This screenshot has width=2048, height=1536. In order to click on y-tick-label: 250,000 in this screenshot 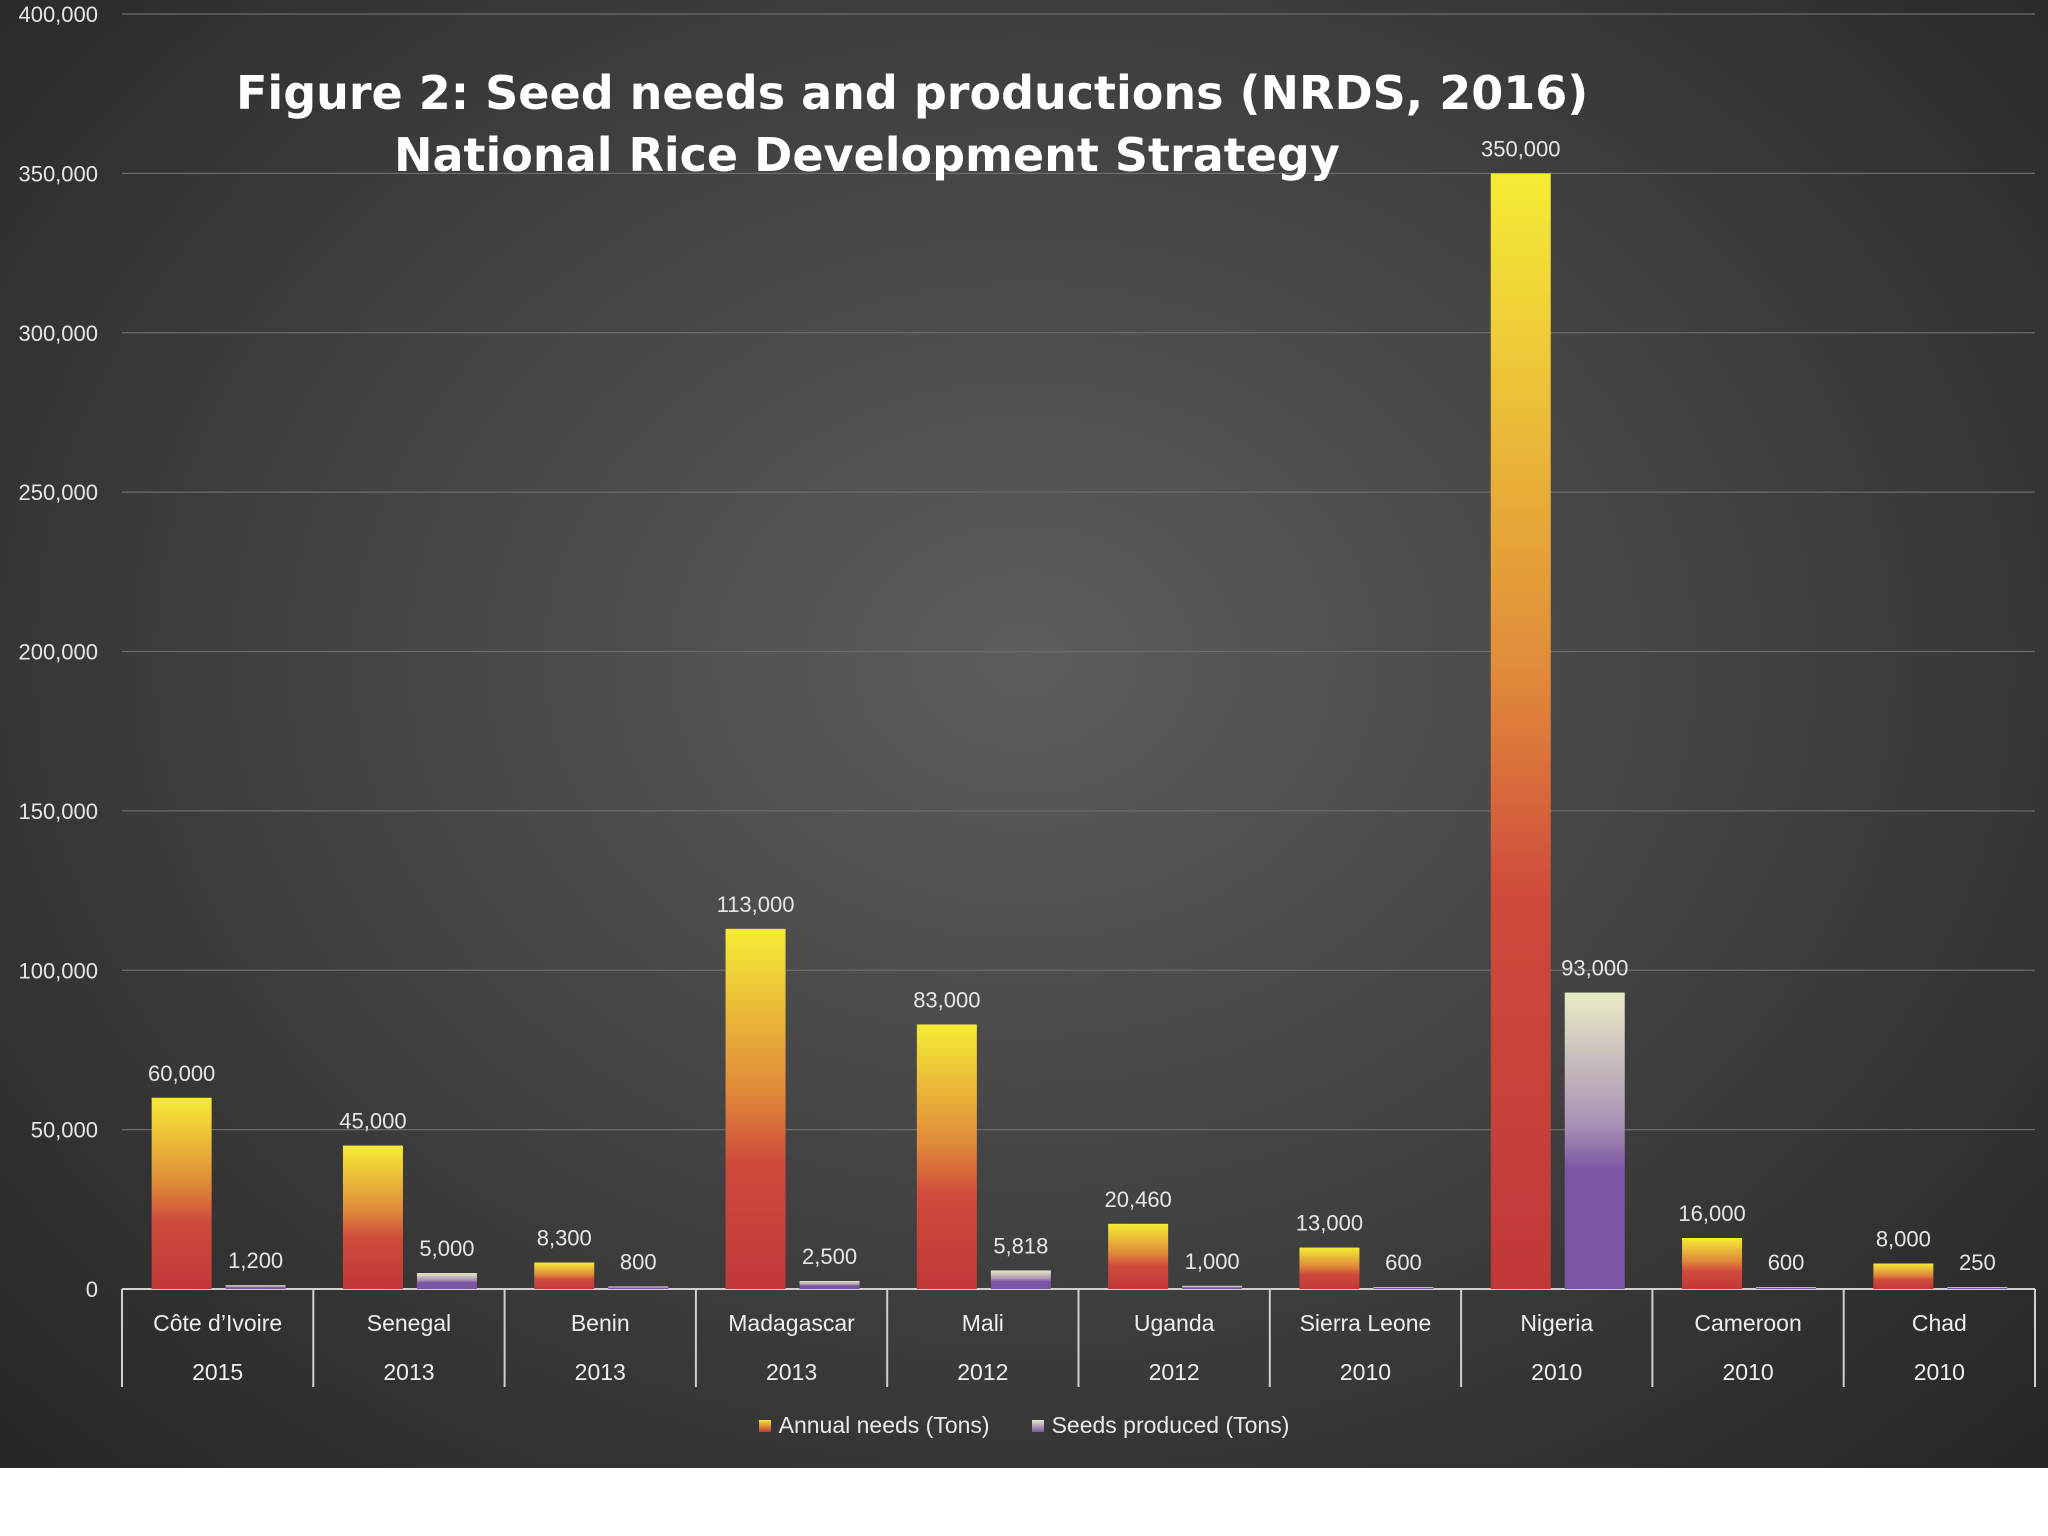, I will do `click(58, 492)`.